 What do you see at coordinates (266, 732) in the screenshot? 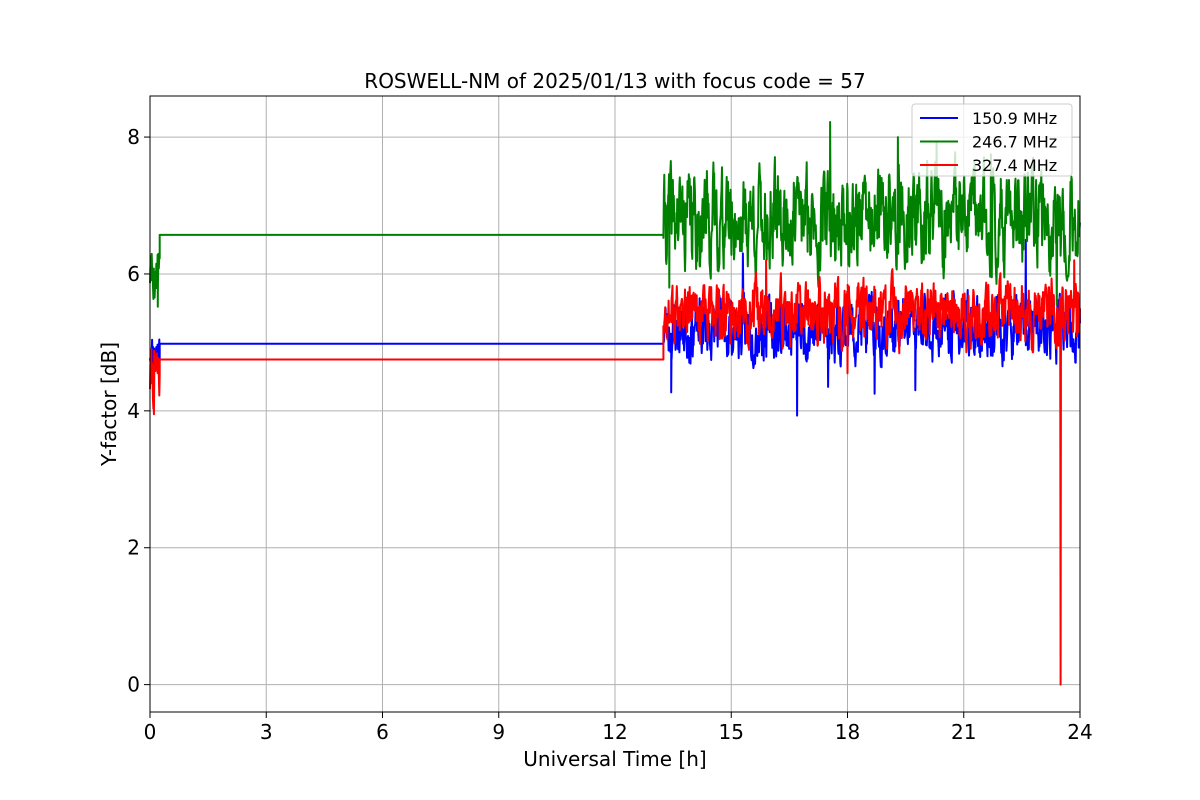
I see `x-tick-label: 3` at bounding box center [266, 732].